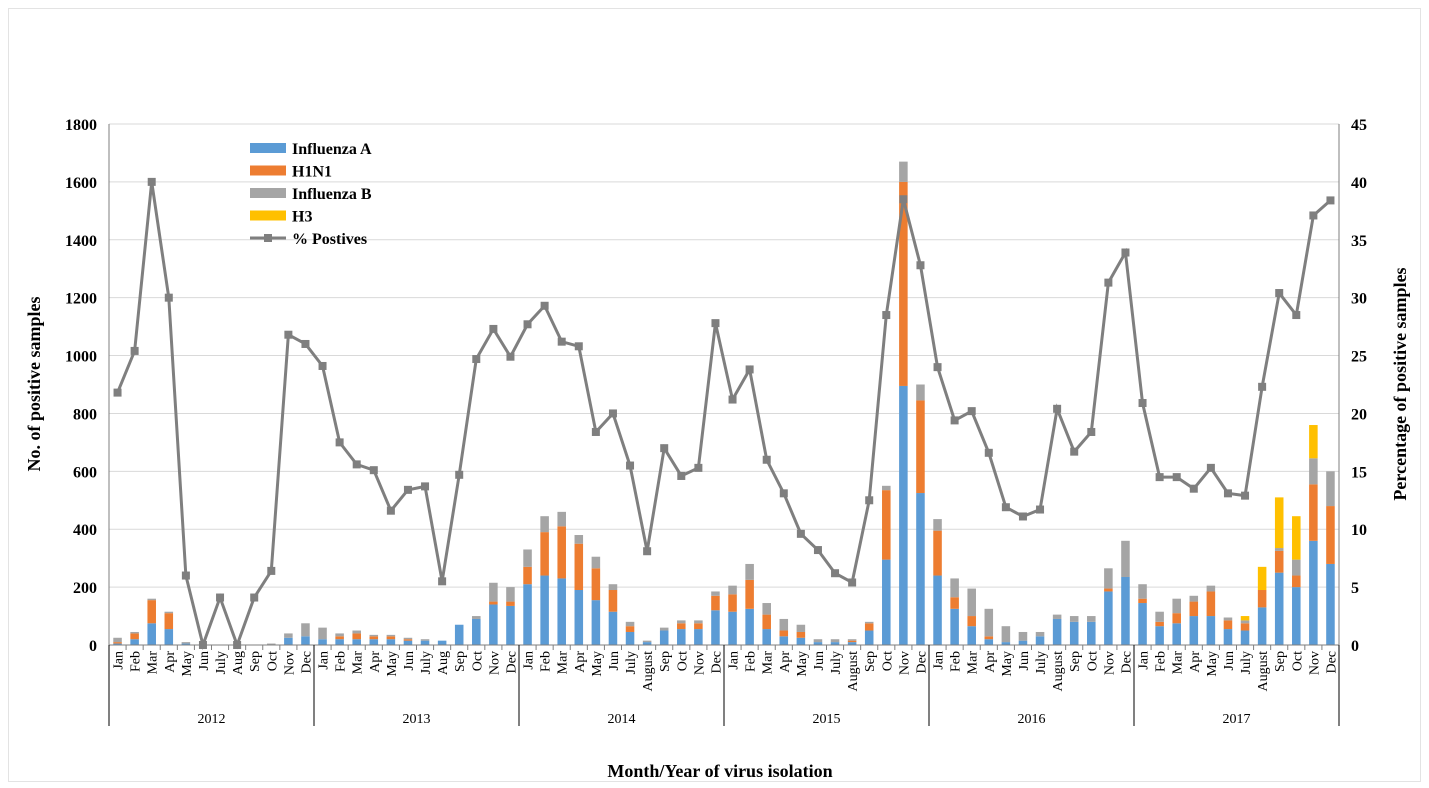 This screenshot has height=788, width=1429. What do you see at coordinates (268, 215) in the screenshot?
I see `legend-swatch` at bounding box center [268, 215].